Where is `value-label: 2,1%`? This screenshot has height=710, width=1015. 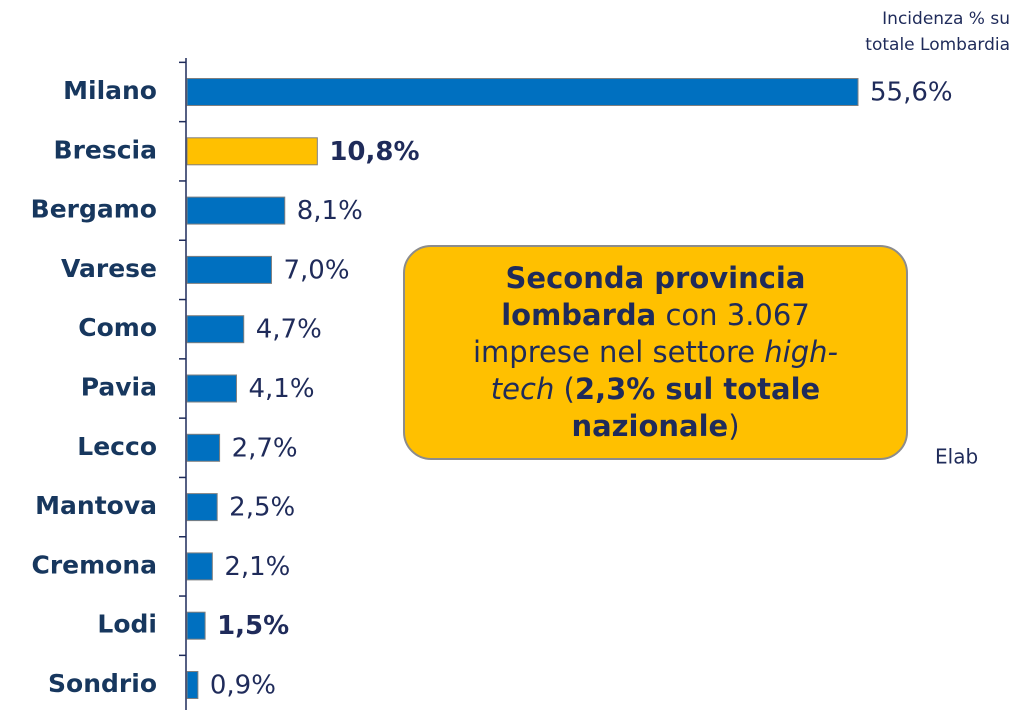
value-label: 2,1% is located at coordinates (257, 567).